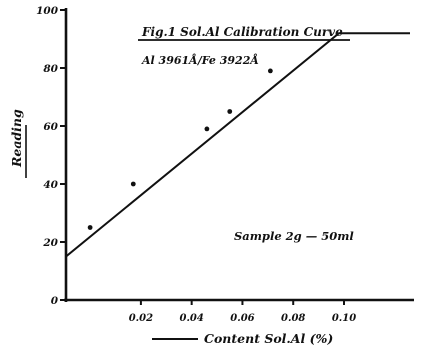 The height and width of the screenshot is (352, 430). Describe the element at coordinates (50, 127) in the screenshot. I see `y-tick-label: 60` at that location.